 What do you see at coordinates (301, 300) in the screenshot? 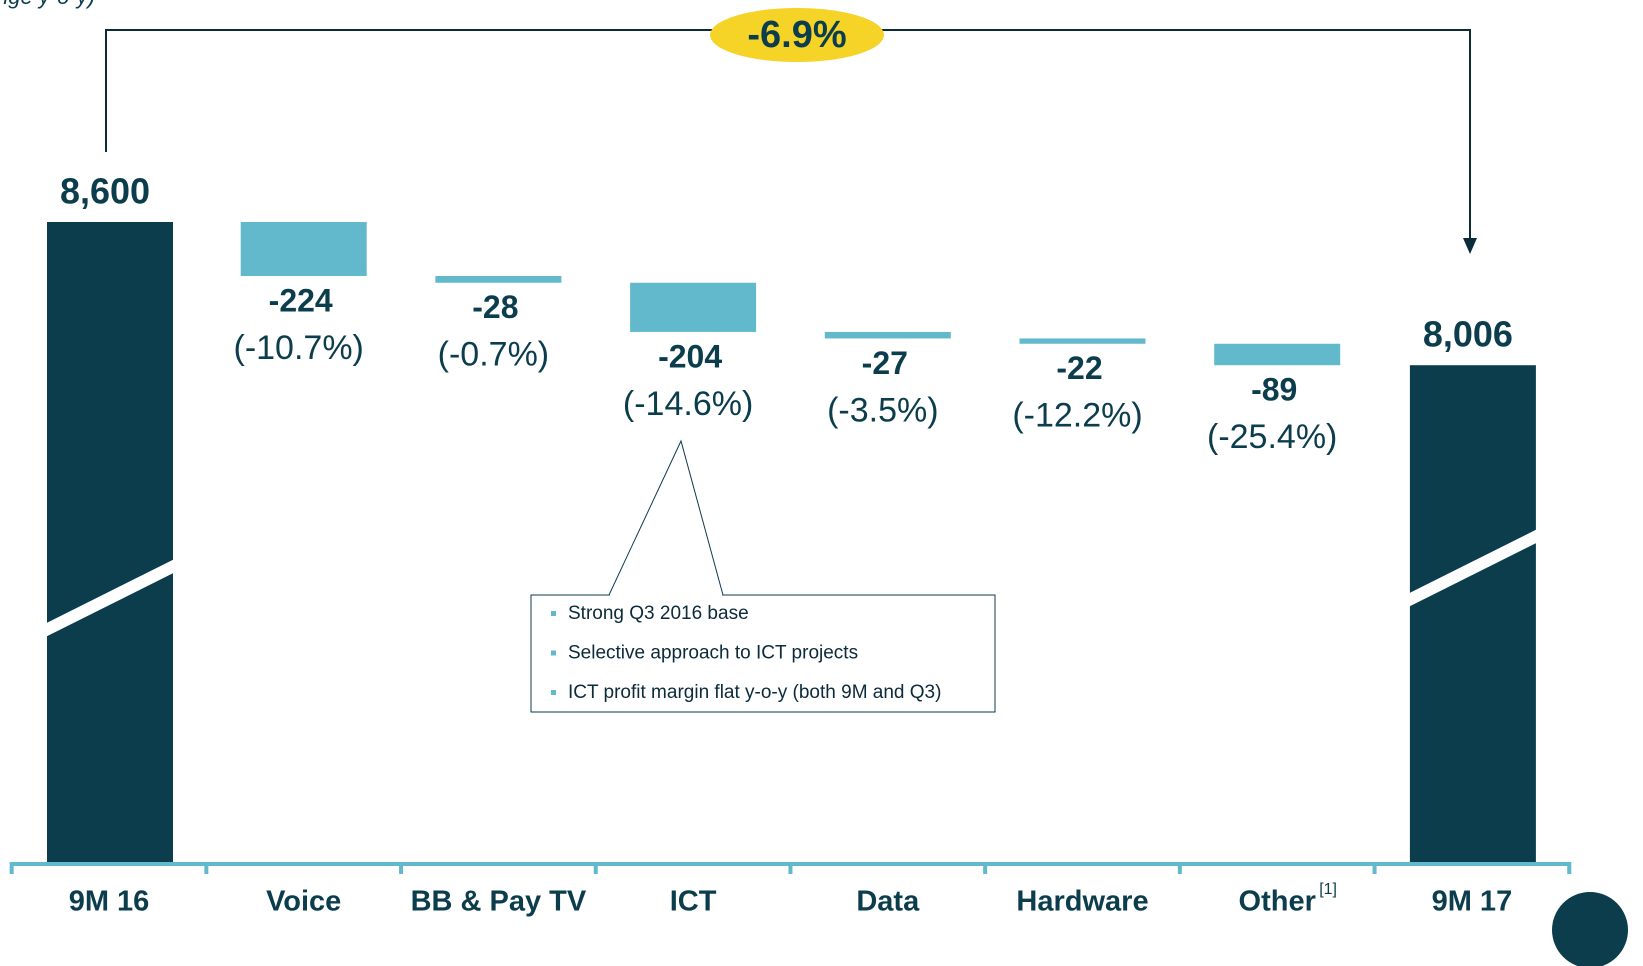
I see `value-label: -224` at bounding box center [301, 300].